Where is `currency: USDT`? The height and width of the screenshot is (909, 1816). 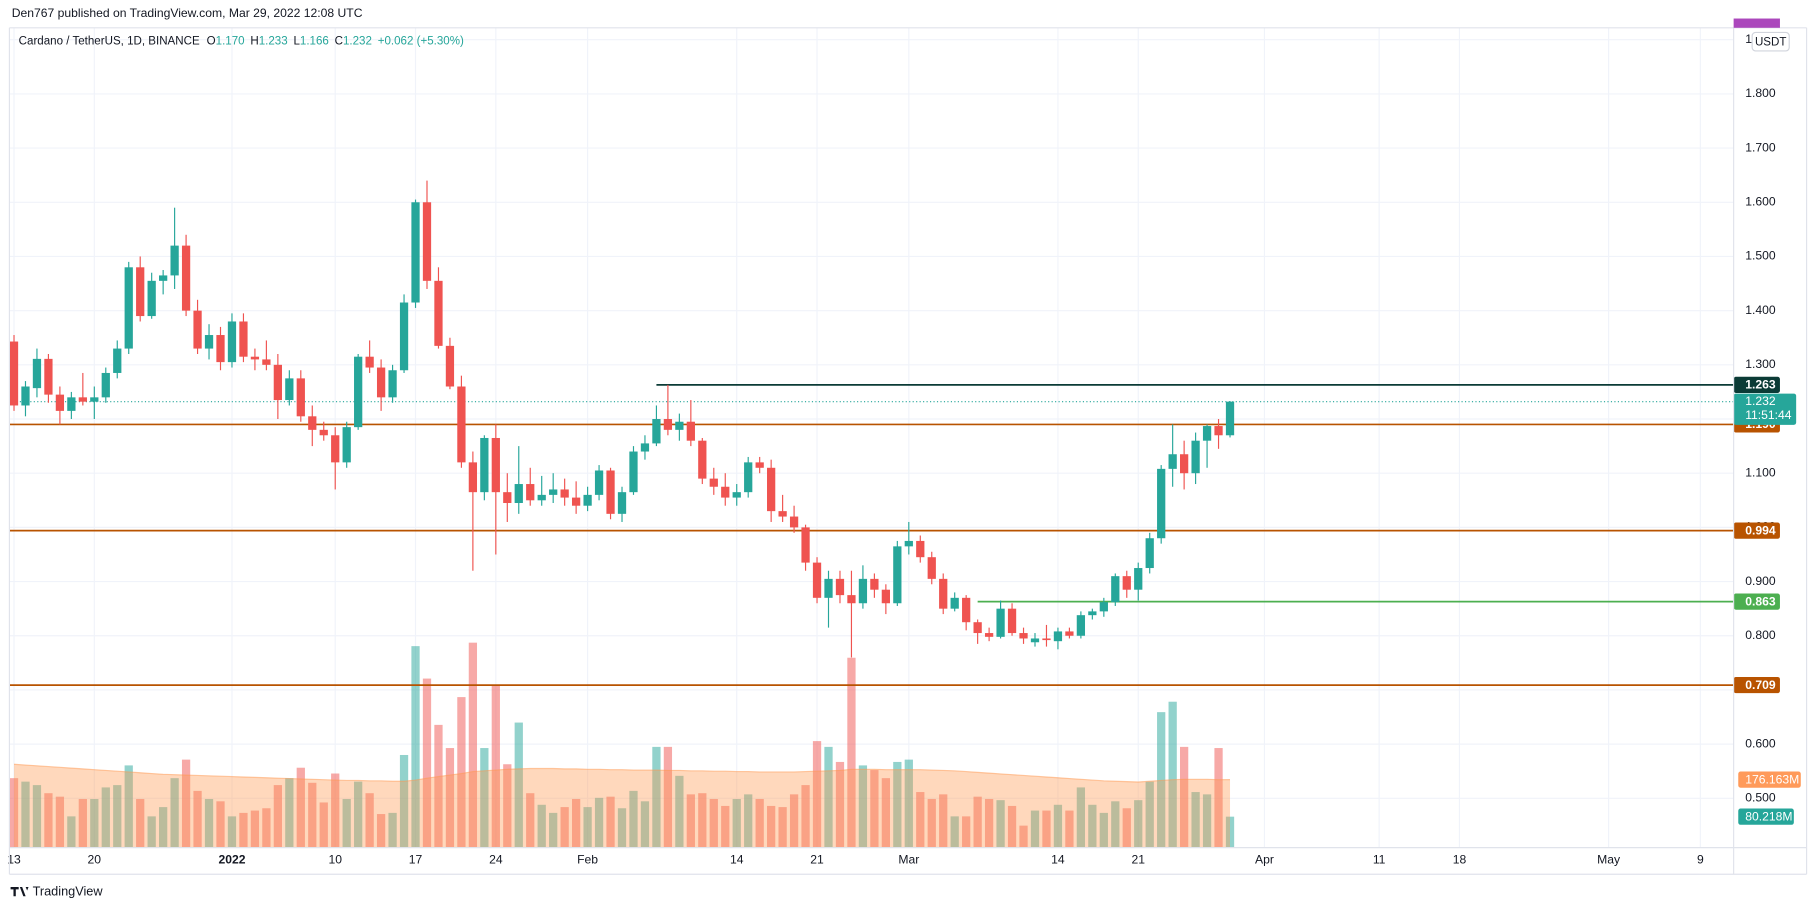
currency: USDT is located at coordinates (1770, 42).